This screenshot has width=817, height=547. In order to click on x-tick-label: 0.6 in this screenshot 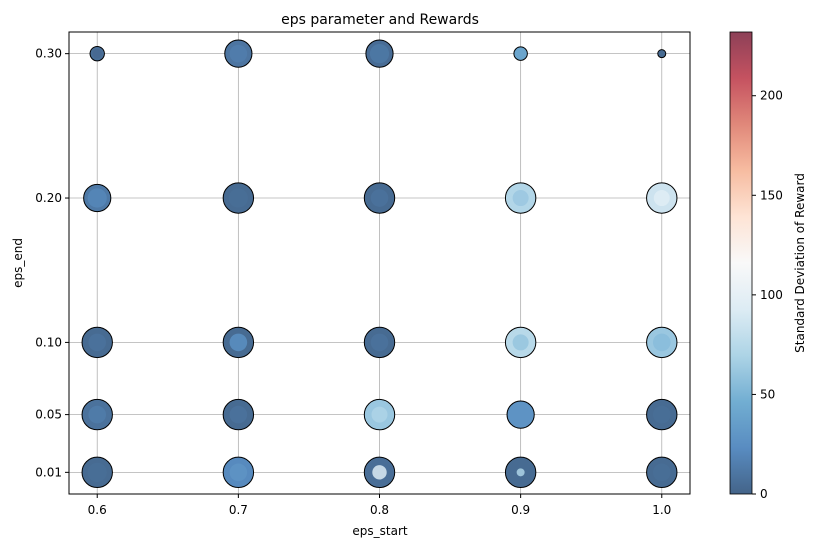, I will do `click(97, 510)`.